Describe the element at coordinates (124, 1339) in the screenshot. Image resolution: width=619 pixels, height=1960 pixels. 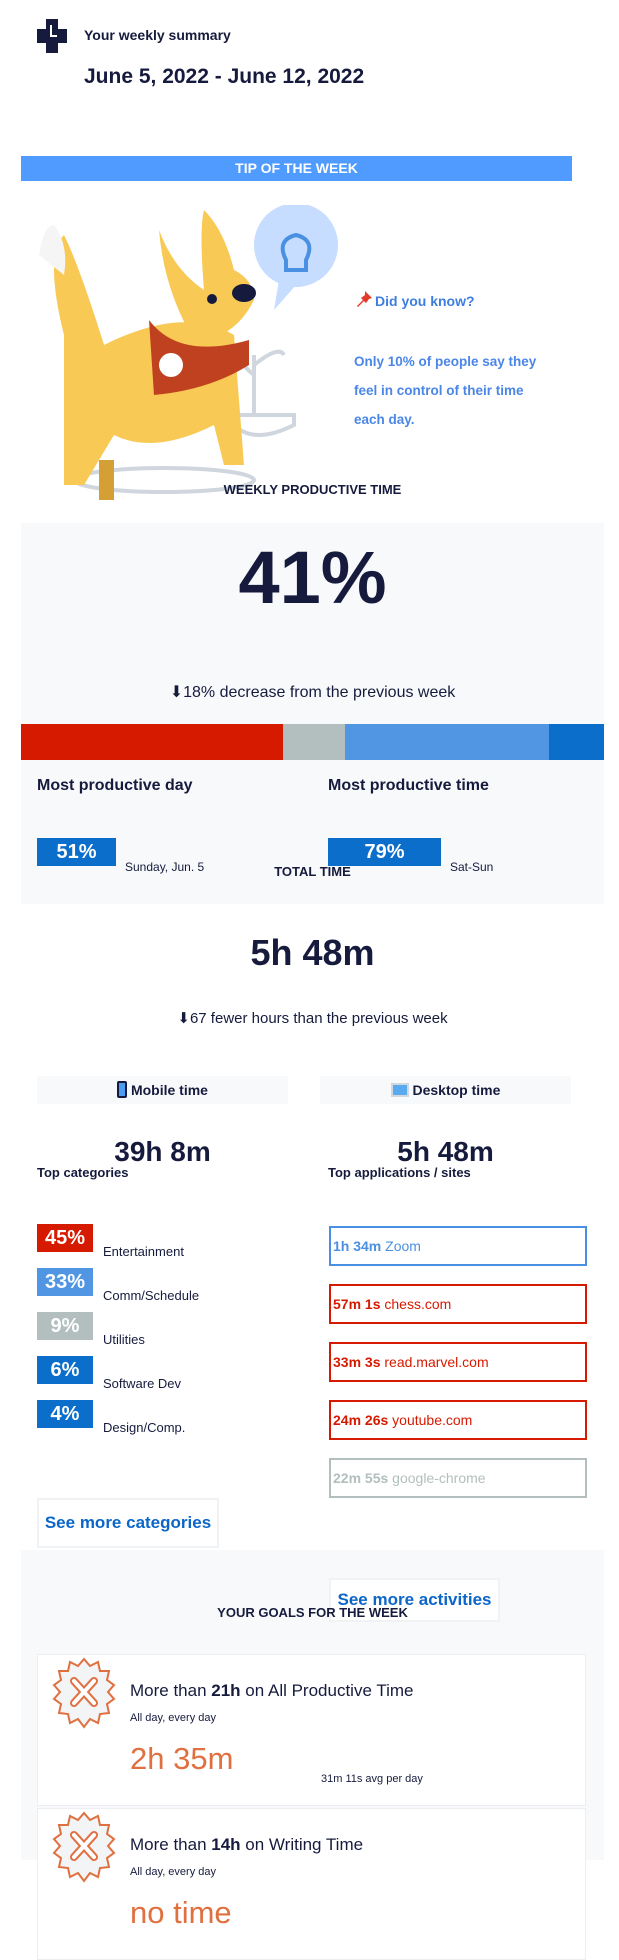
I see `category-label: Utilities` at that location.